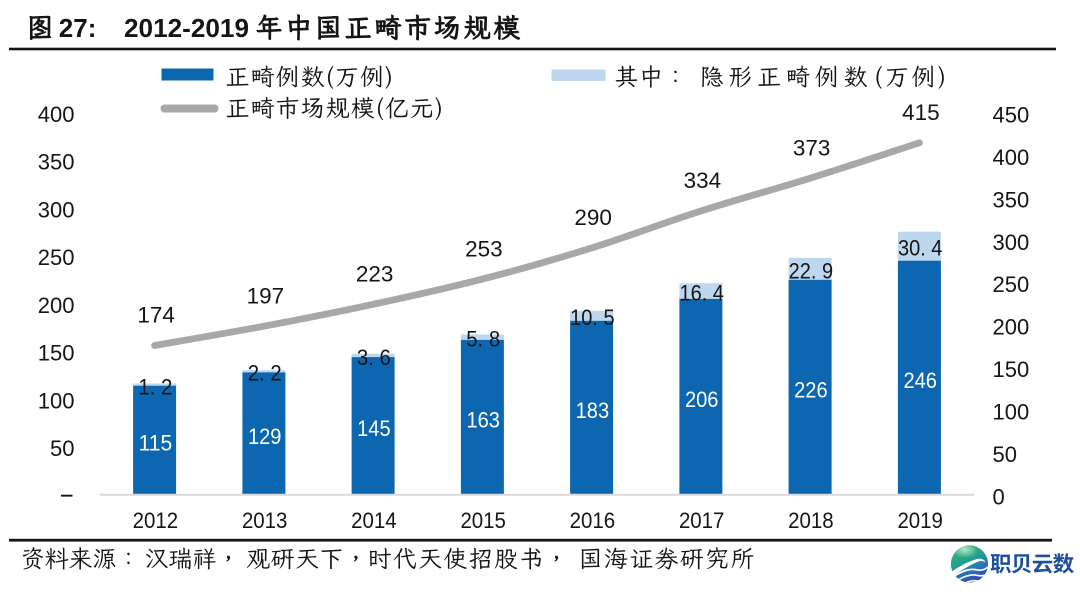 The width and height of the screenshot is (1080, 594). Describe the element at coordinates (484, 248) in the screenshot. I see `svg-text: 253` at that location.